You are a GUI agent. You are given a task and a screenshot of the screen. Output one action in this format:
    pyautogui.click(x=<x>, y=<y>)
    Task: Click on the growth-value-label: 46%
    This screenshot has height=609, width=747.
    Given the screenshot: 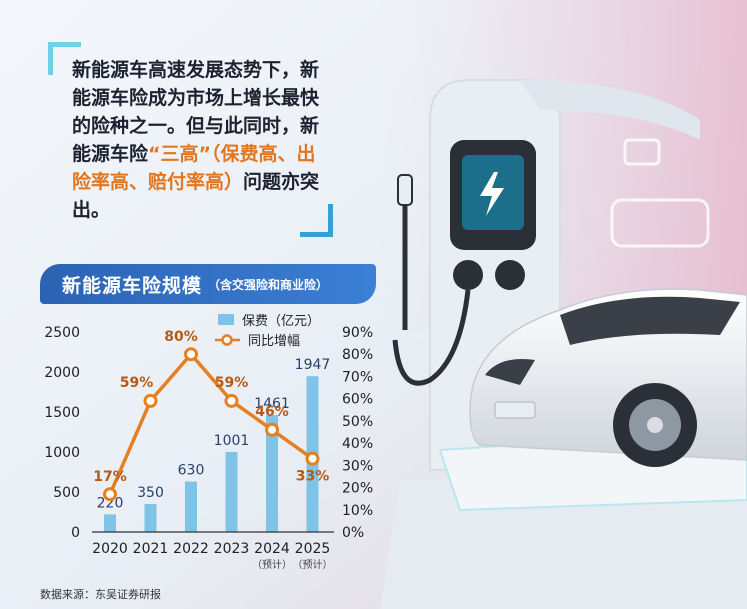 What is the action you would take?
    pyautogui.click(x=272, y=412)
    